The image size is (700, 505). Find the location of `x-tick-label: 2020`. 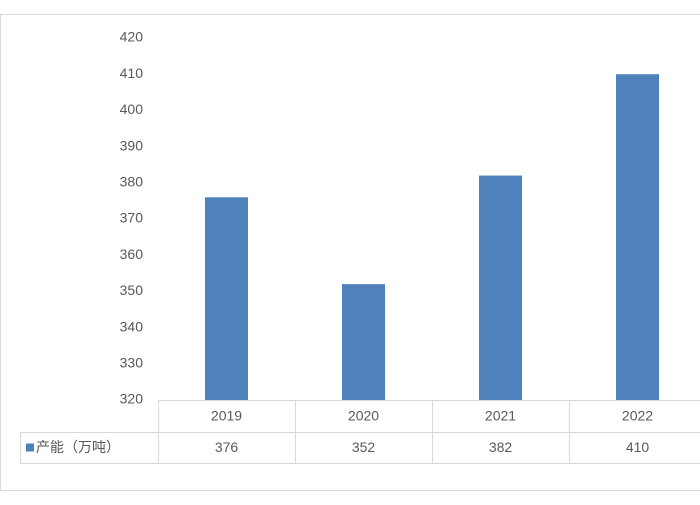

x-tick-label: 2020 is located at coordinates (363, 416).